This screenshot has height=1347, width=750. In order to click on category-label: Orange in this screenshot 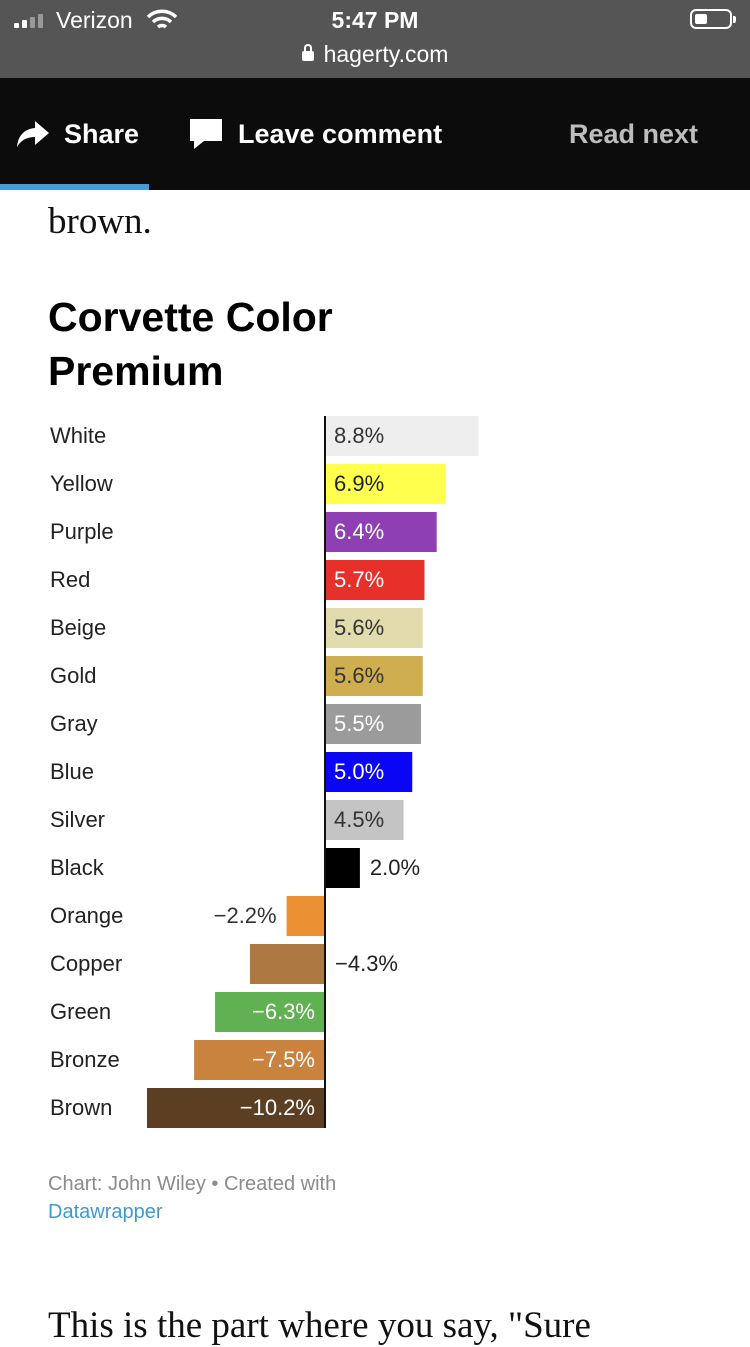, I will do `click(86, 915)`.